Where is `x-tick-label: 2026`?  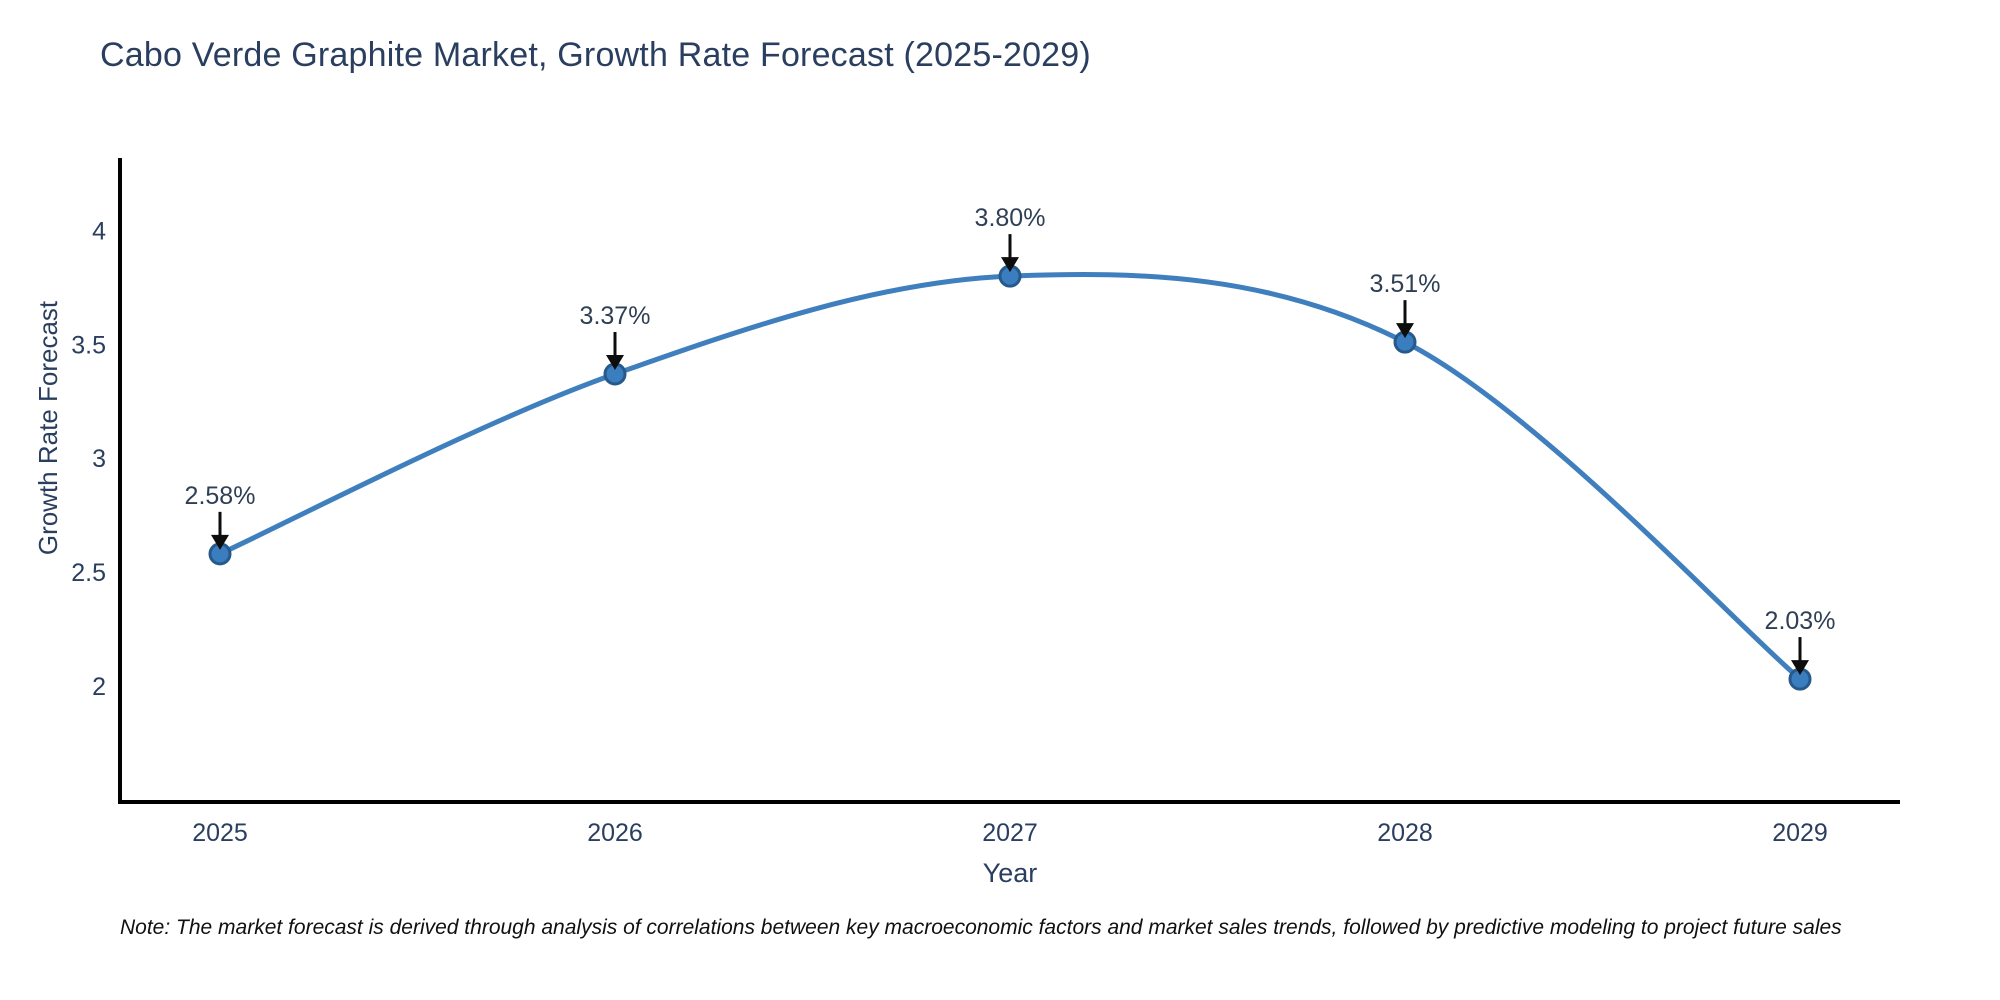 x-tick-label: 2026 is located at coordinates (615, 833).